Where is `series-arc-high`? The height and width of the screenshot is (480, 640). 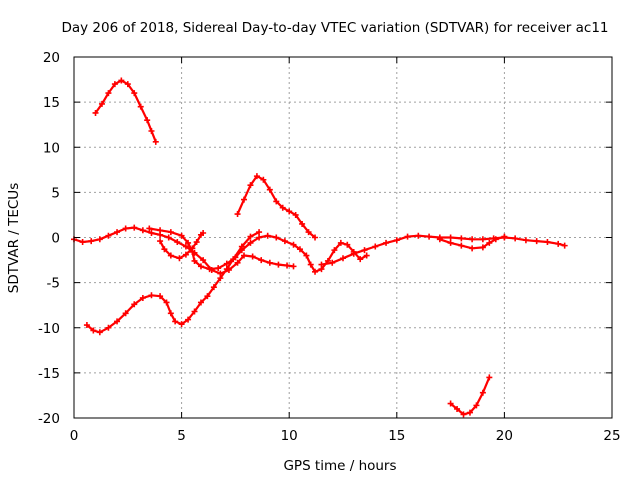
series-arc-high is located at coordinates (125, 111).